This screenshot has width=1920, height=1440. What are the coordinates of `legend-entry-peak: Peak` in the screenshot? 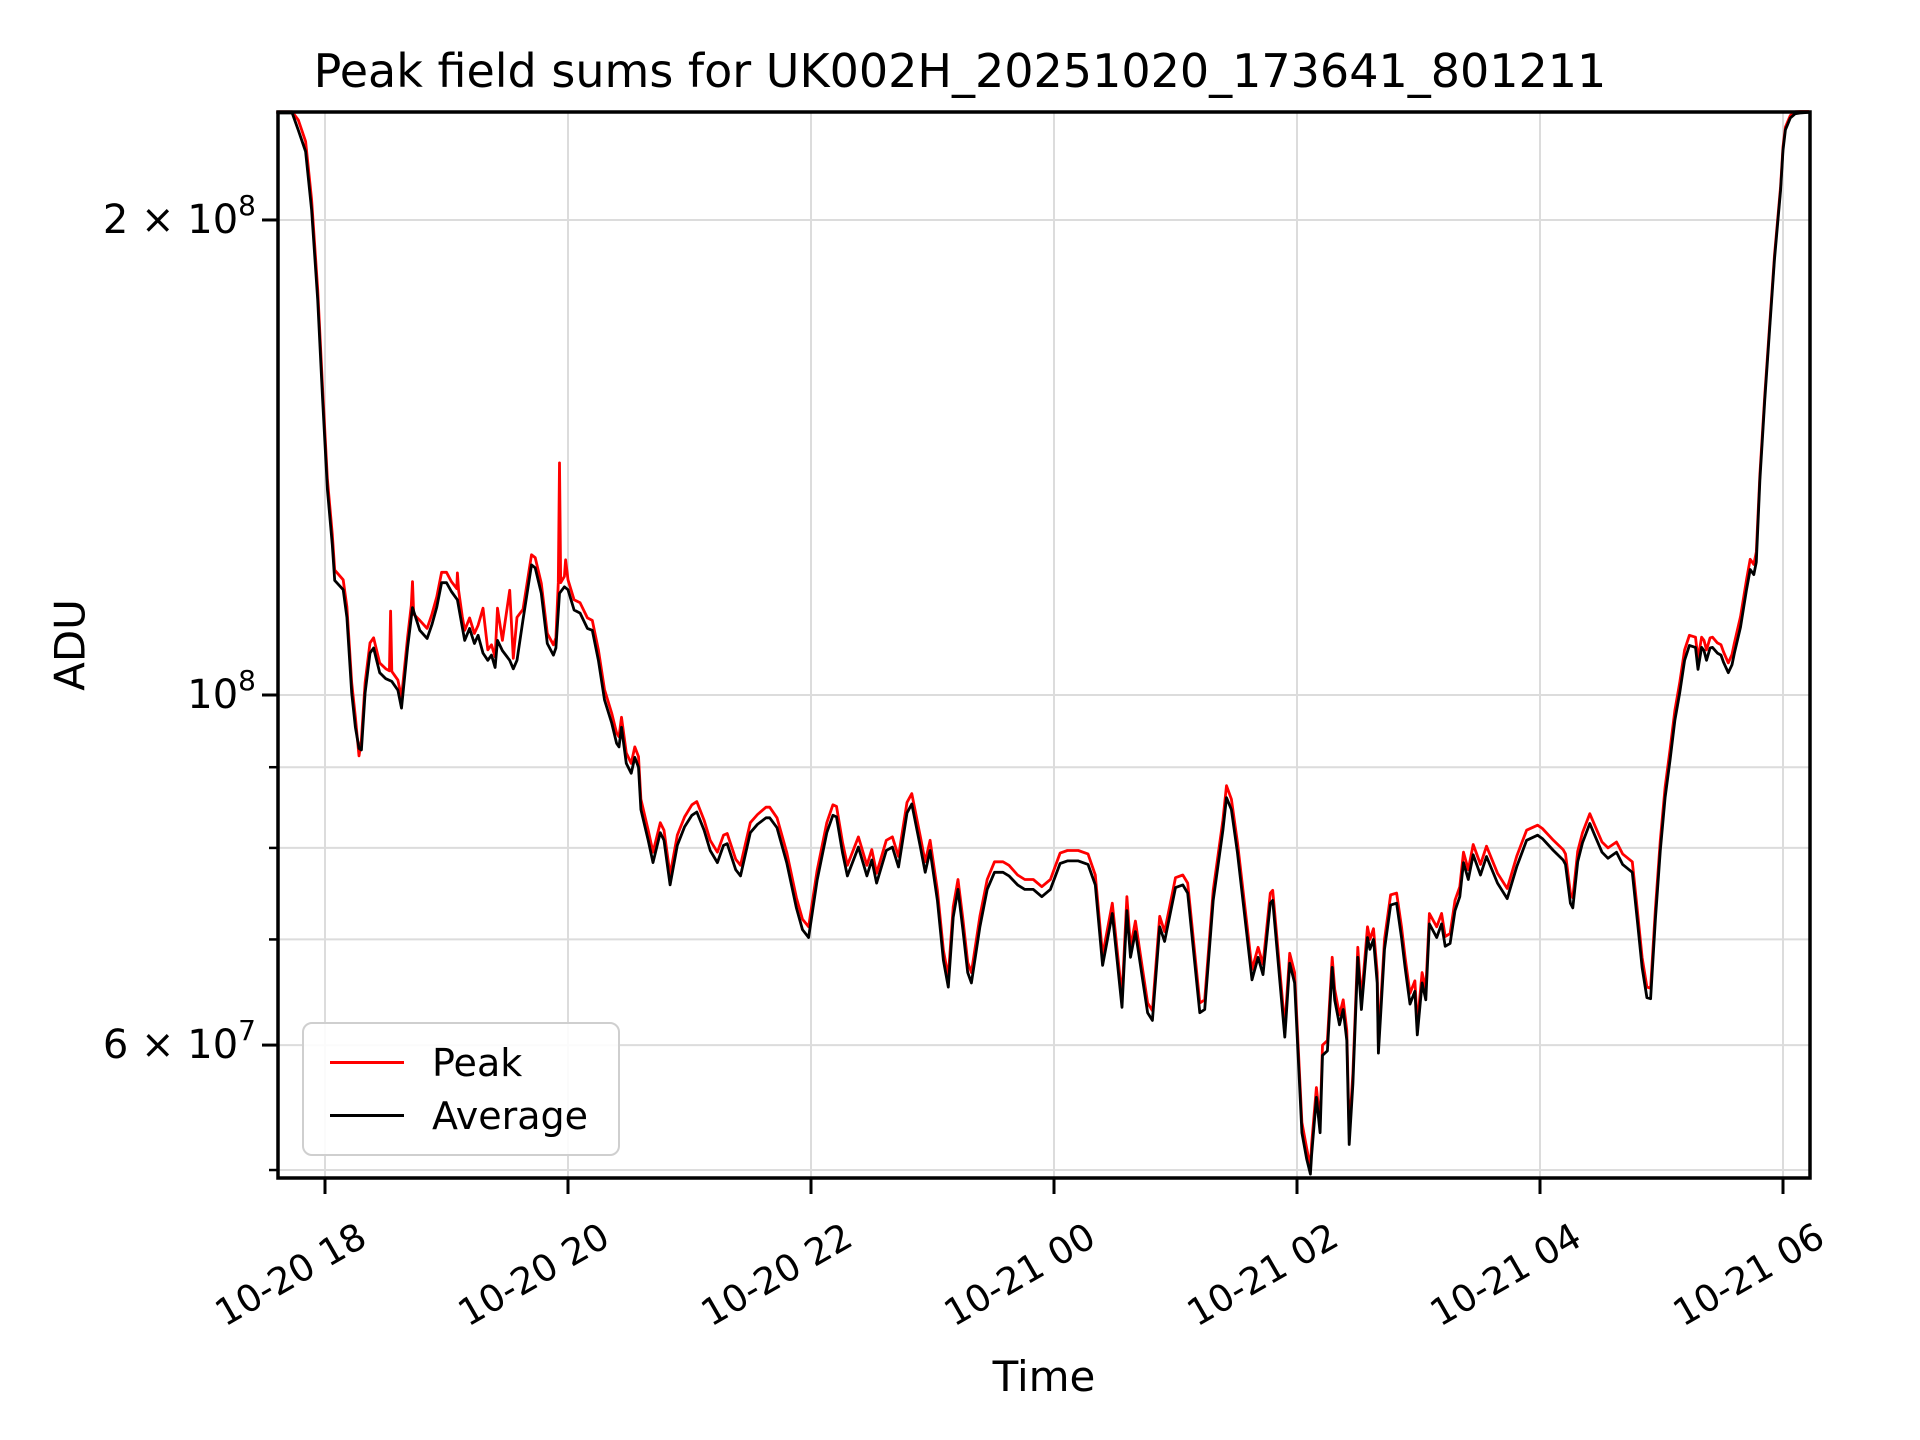 It's located at (461, 1063).